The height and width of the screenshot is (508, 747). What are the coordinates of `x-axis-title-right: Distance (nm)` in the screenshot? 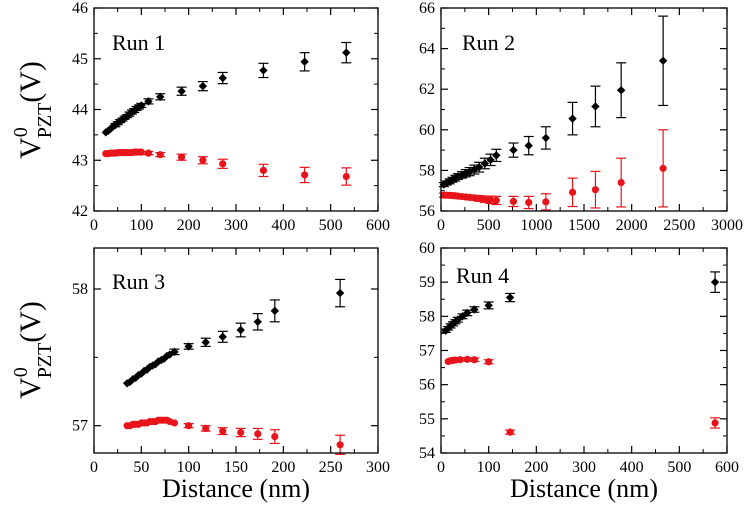 It's located at (584, 488).